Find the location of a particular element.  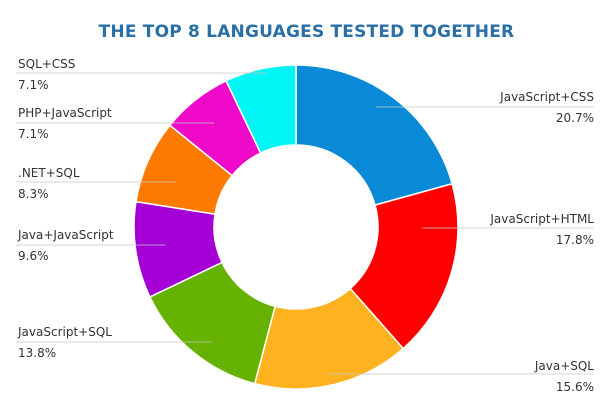

slice-value-label: 9.6% is located at coordinates (33, 256).